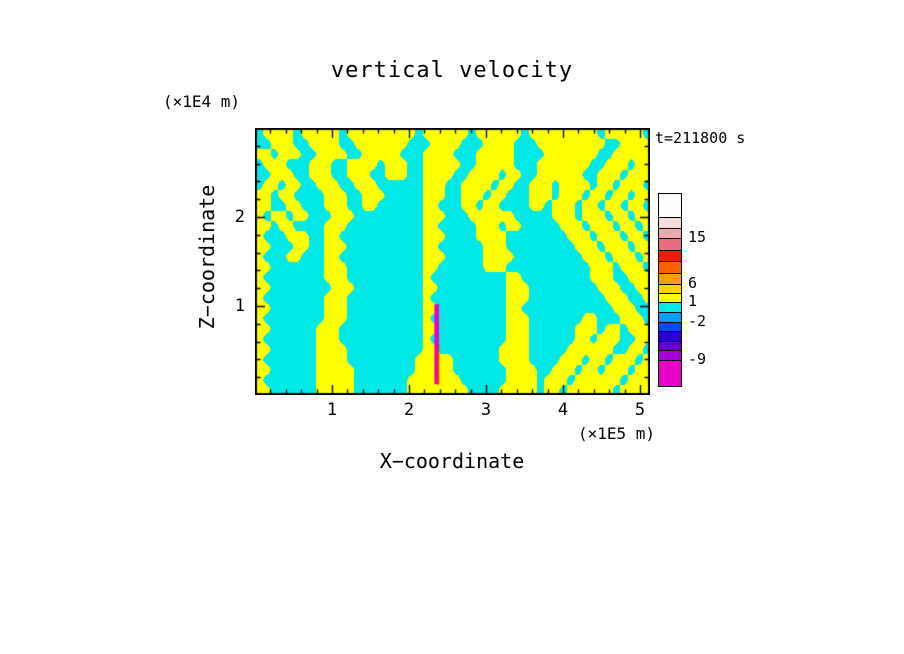 The height and width of the screenshot is (654, 904). Describe the element at coordinates (697, 237) in the screenshot. I see `colorbar-tick-label: 15` at that location.